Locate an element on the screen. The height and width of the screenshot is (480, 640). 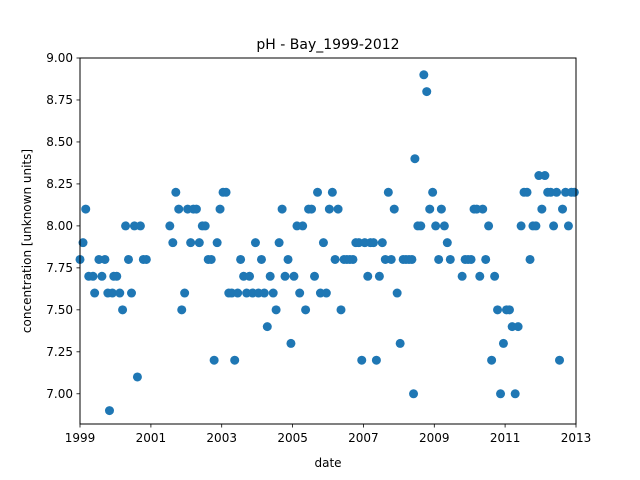
y-tick-label: 8.75 is located at coordinates (59, 100).